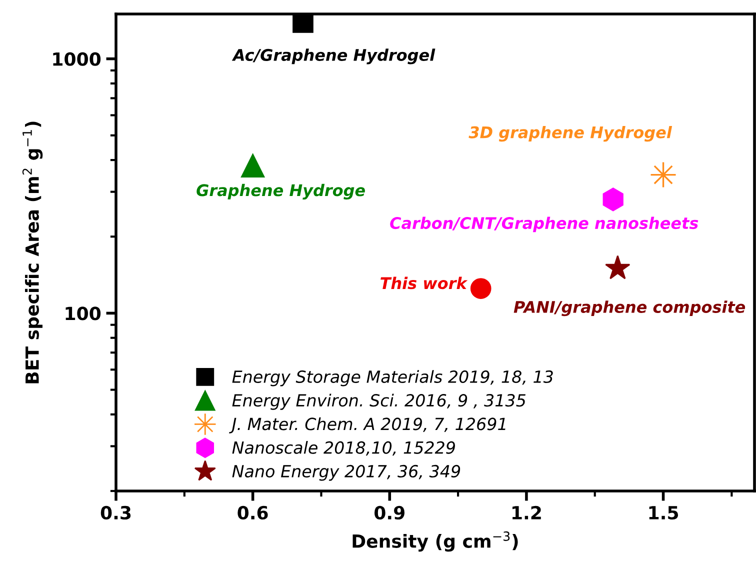 The image size is (756, 568). What do you see at coordinates (392, 378) in the screenshot?
I see `legend-label: Energy Storage Materials 2019, 18, 13` at bounding box center [392, 378].